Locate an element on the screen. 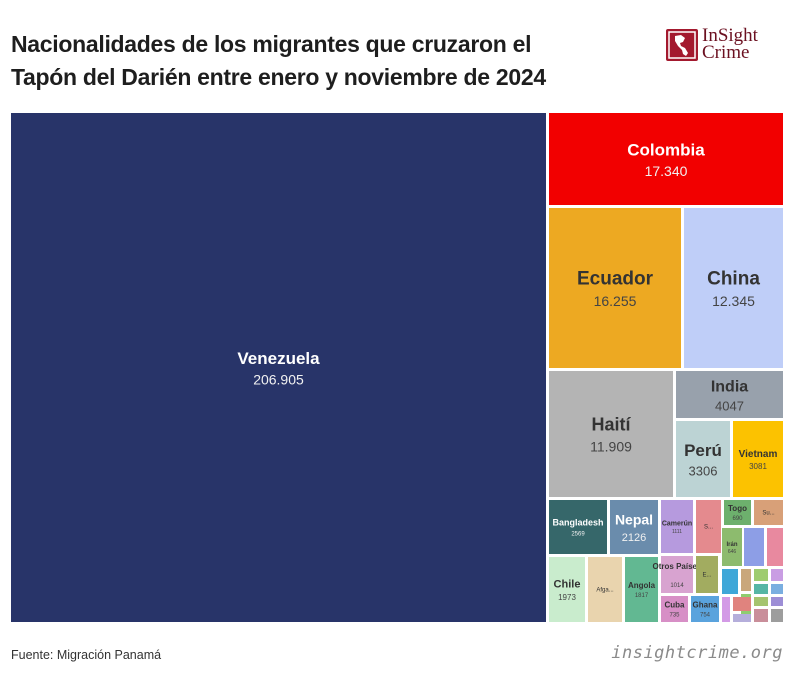 The image size is (794, 678). tile-value-camerun: 1111 is located at coordinates (677, 532).